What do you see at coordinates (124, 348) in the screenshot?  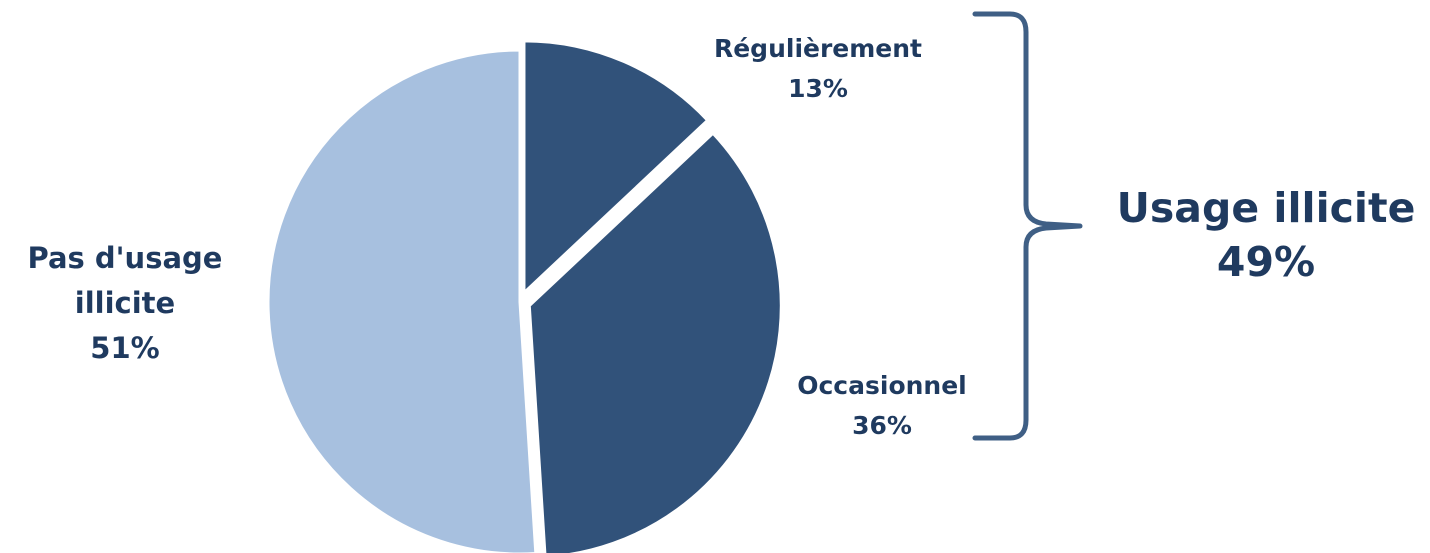 I see `slice-value-pas-usage: 51%` at bounding box center [124, 348].